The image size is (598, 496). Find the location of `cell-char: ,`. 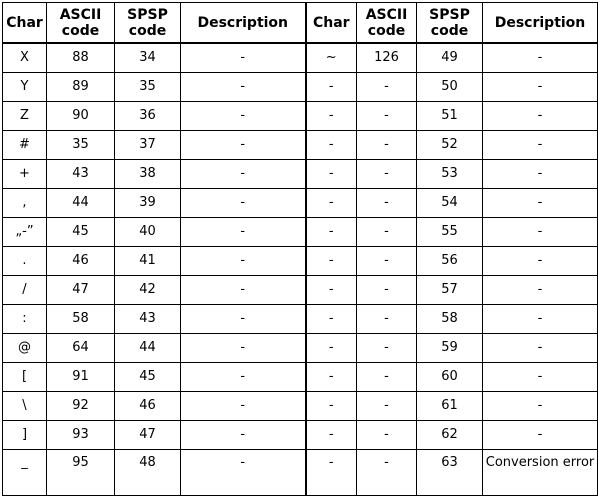

cell-char: , is located at coordinates (24, 203).